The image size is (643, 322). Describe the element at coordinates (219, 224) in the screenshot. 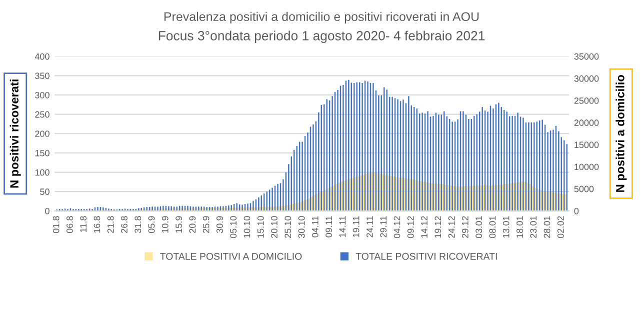

I see `x-tick-label: 30.9` at that location.